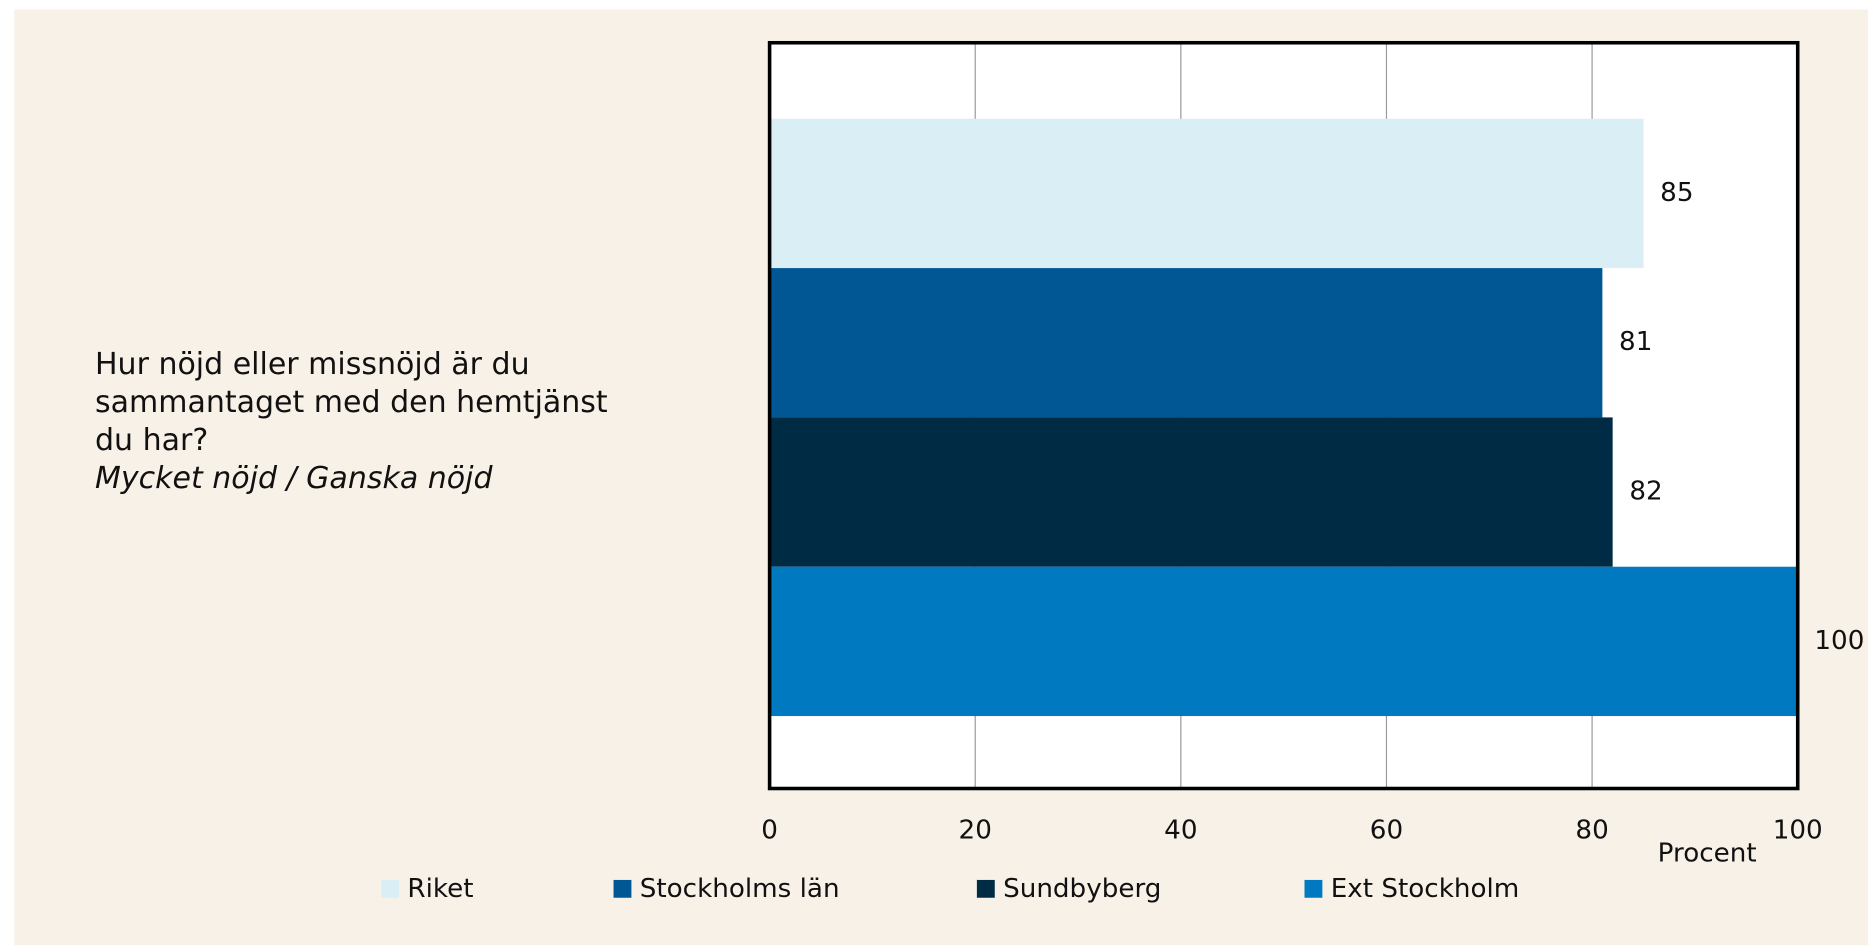 The height and width of the screenshot is (950, 1868). I want to click on x-tick-label: 60, so click(1386, 831).